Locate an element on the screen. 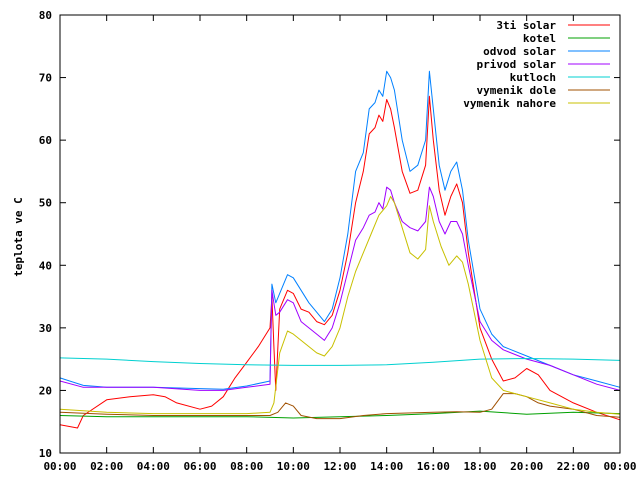  y-tick-label: 30 is located at coordinates (45, 328).